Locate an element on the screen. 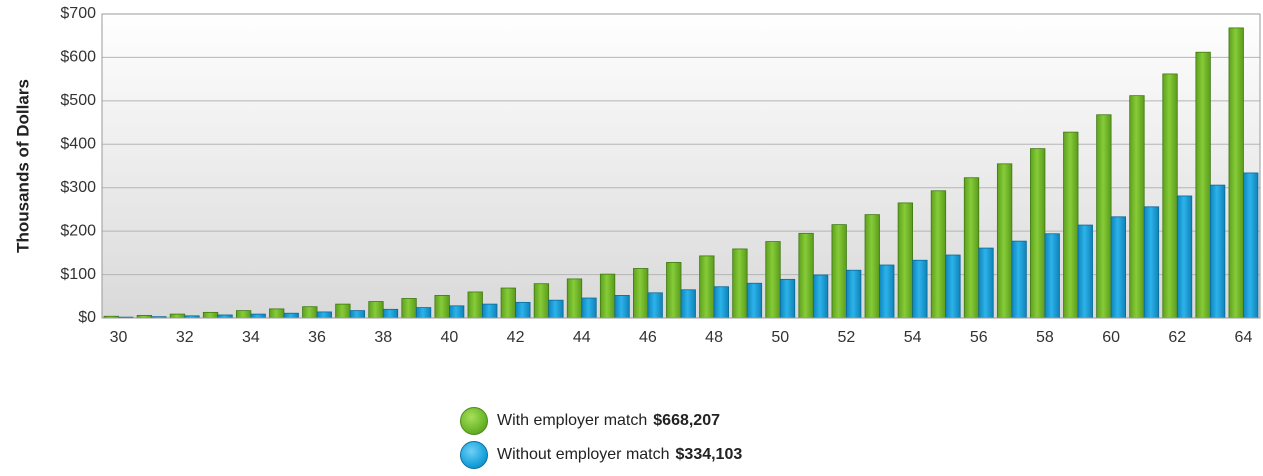  x-tick-label: 58 is located at coordinates (1045, 337).